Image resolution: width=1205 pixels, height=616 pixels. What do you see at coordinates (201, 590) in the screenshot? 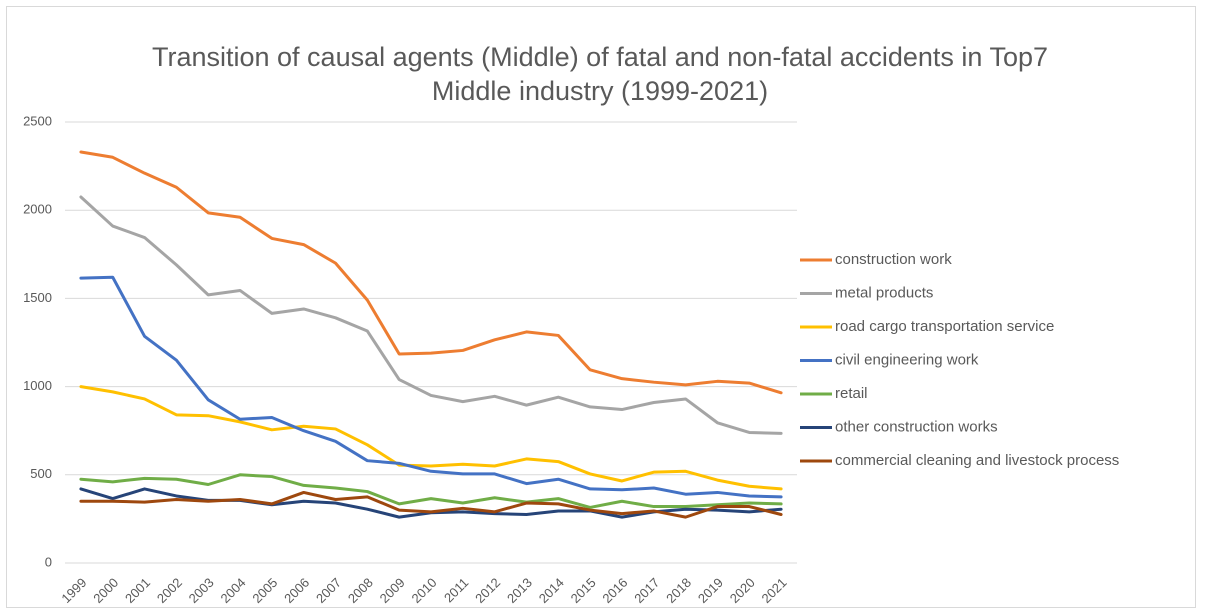
I see `x-tick-label: 2003` at bounding box center [201, 590].